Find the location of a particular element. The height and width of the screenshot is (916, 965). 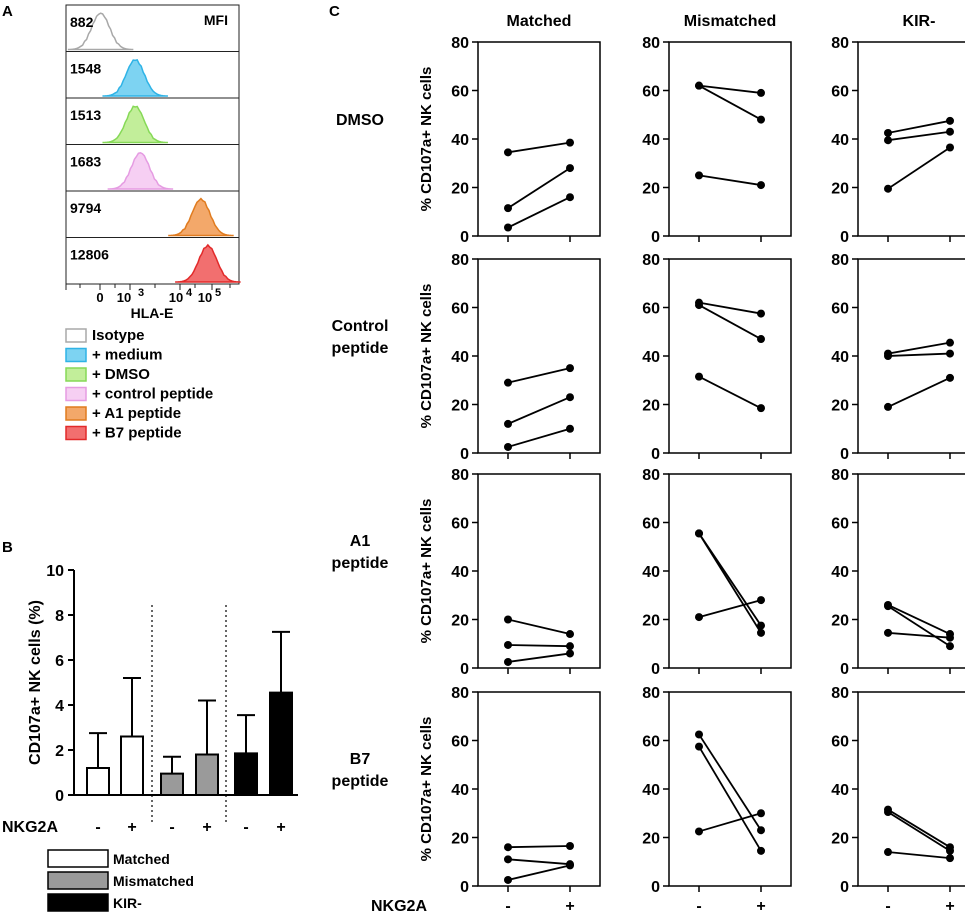

histogram-tick-exp3: 3 is located at coordinates (141, 293).